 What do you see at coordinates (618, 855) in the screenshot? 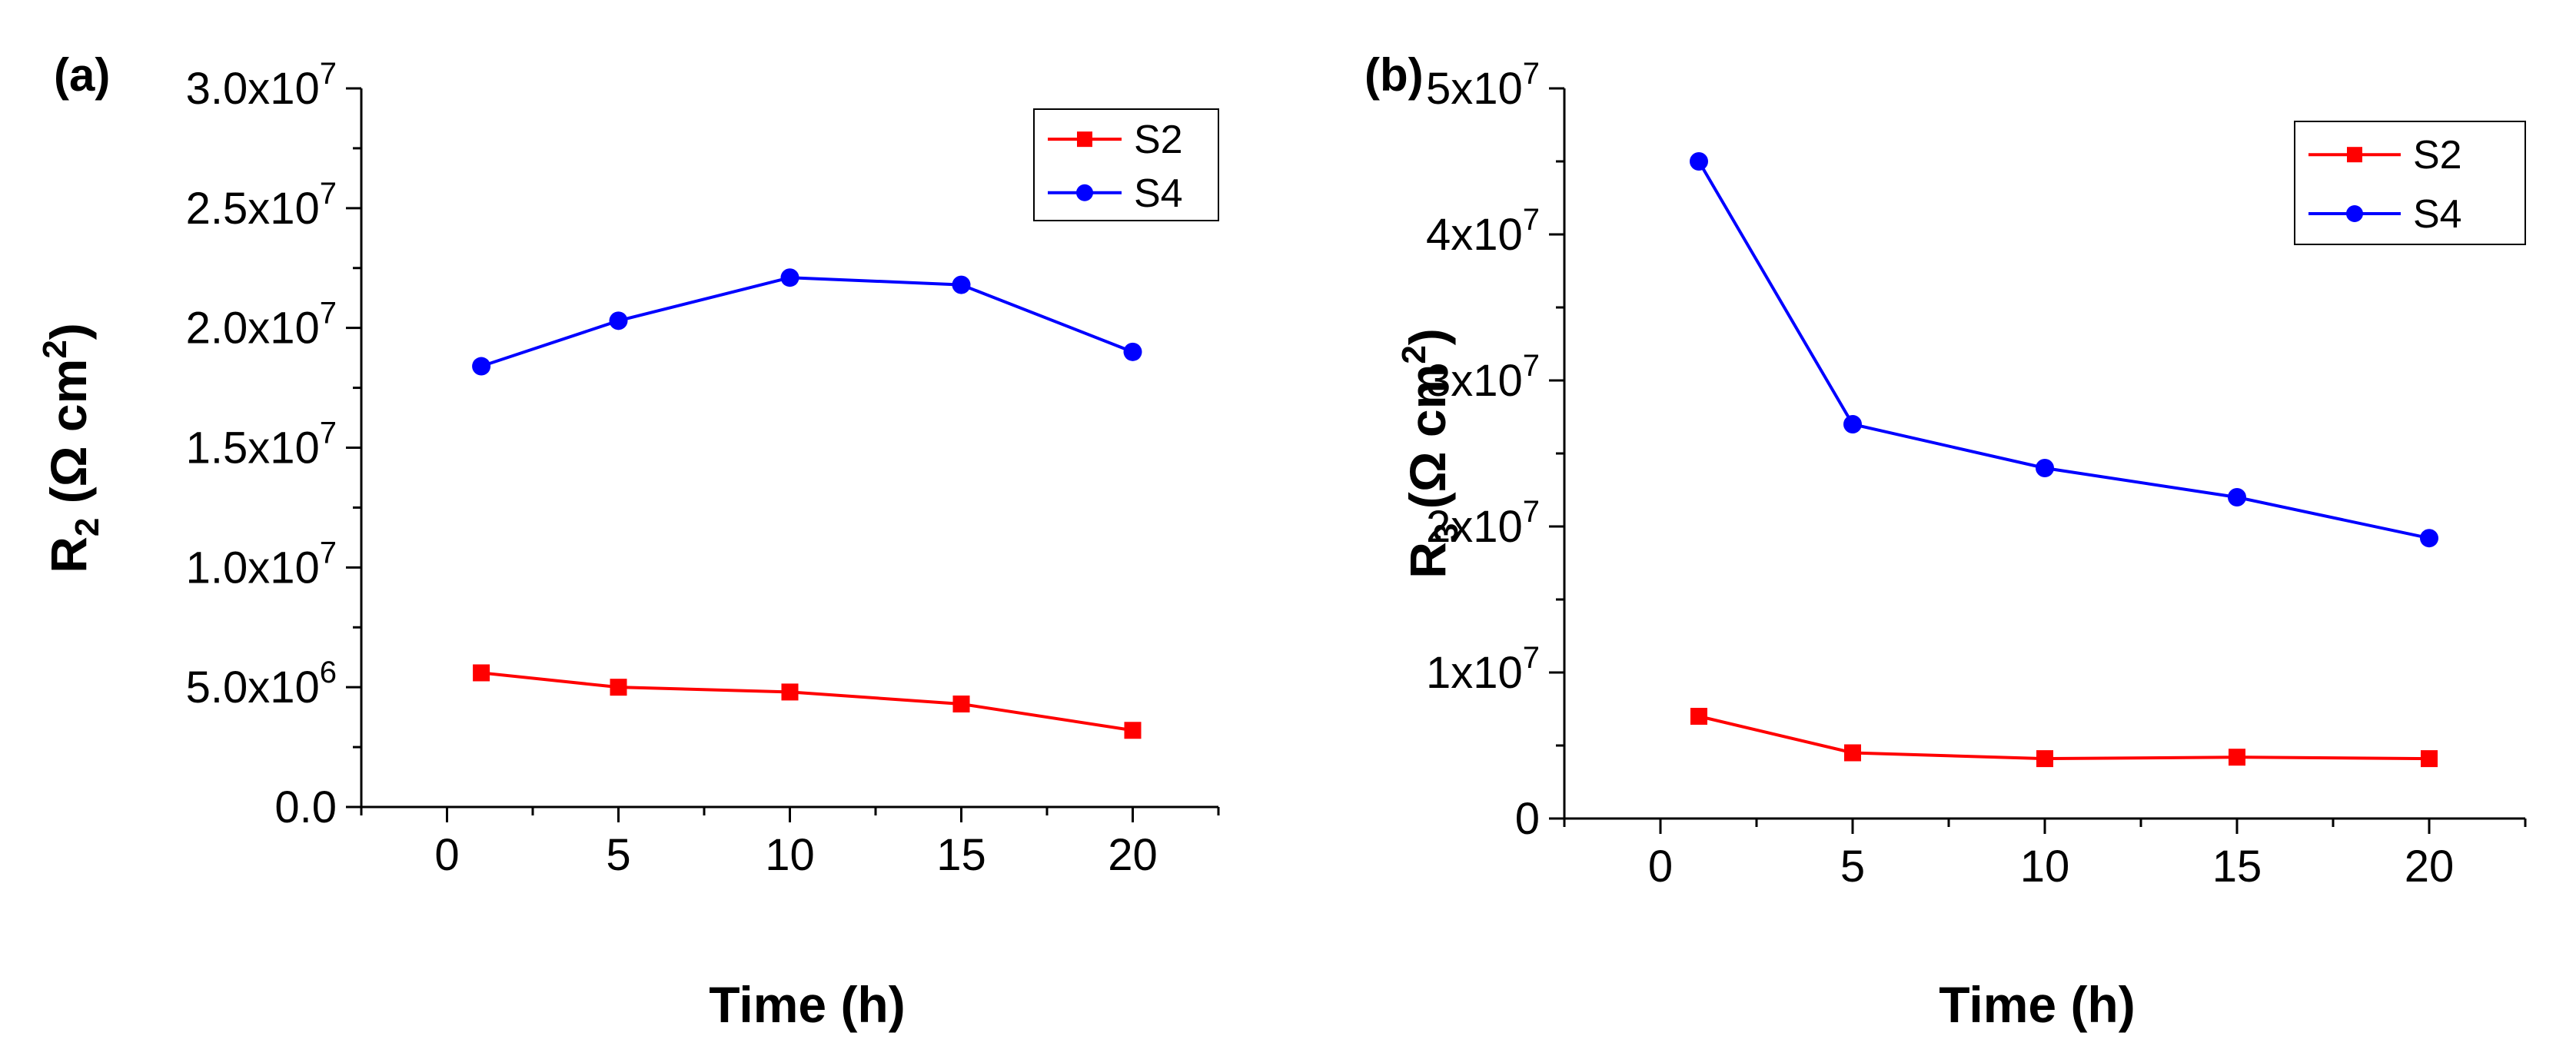
I see `panel-a-x-tick-label: 5` at bounding box center [618, 855].